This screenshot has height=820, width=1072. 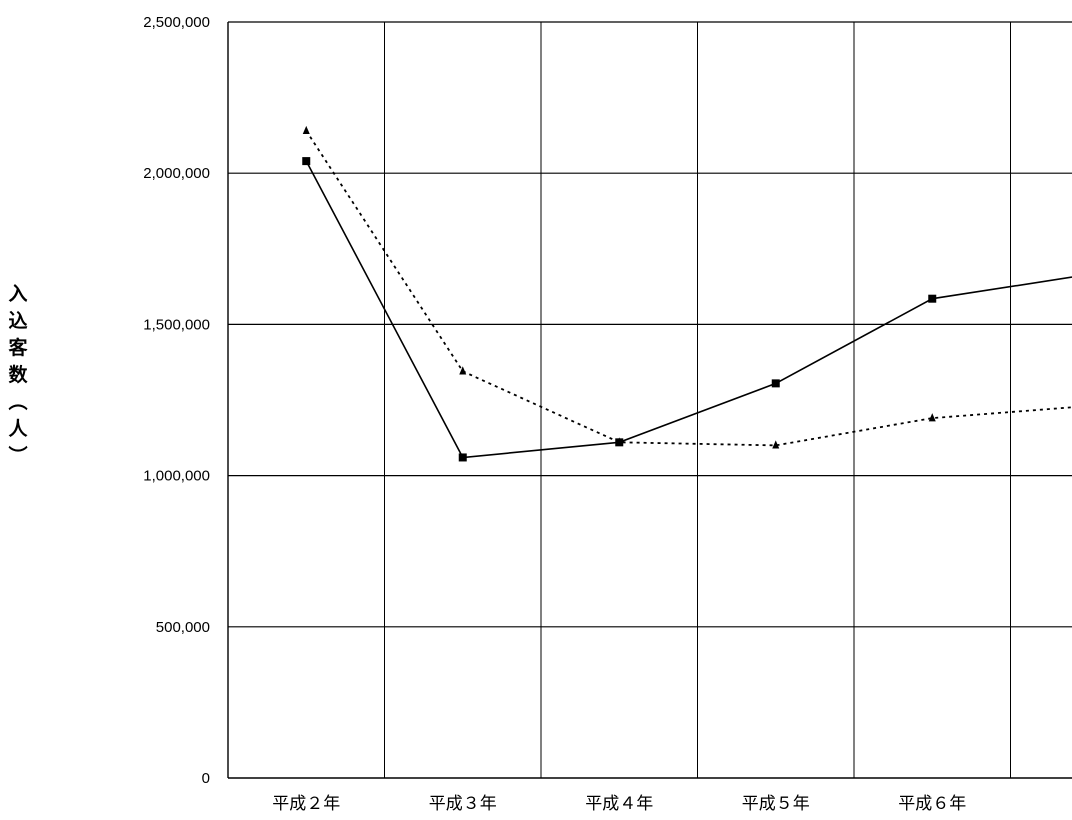 I want to click on y-tick-label: 1,500,000, so click(x=176, y=324).